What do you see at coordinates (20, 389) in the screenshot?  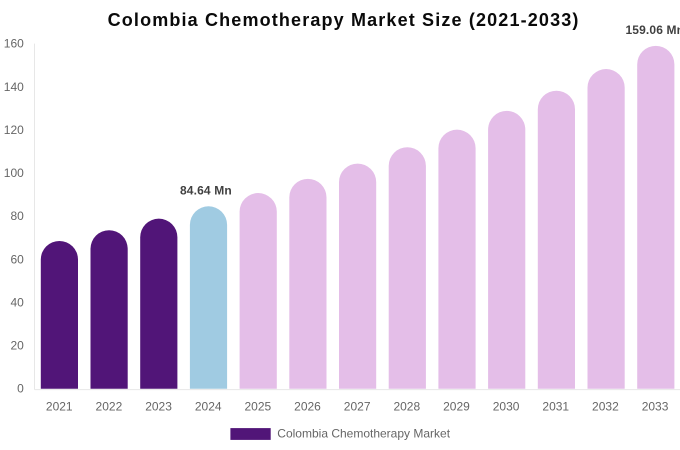 I see `svg-text: 0` at bounding box center [20, 389].